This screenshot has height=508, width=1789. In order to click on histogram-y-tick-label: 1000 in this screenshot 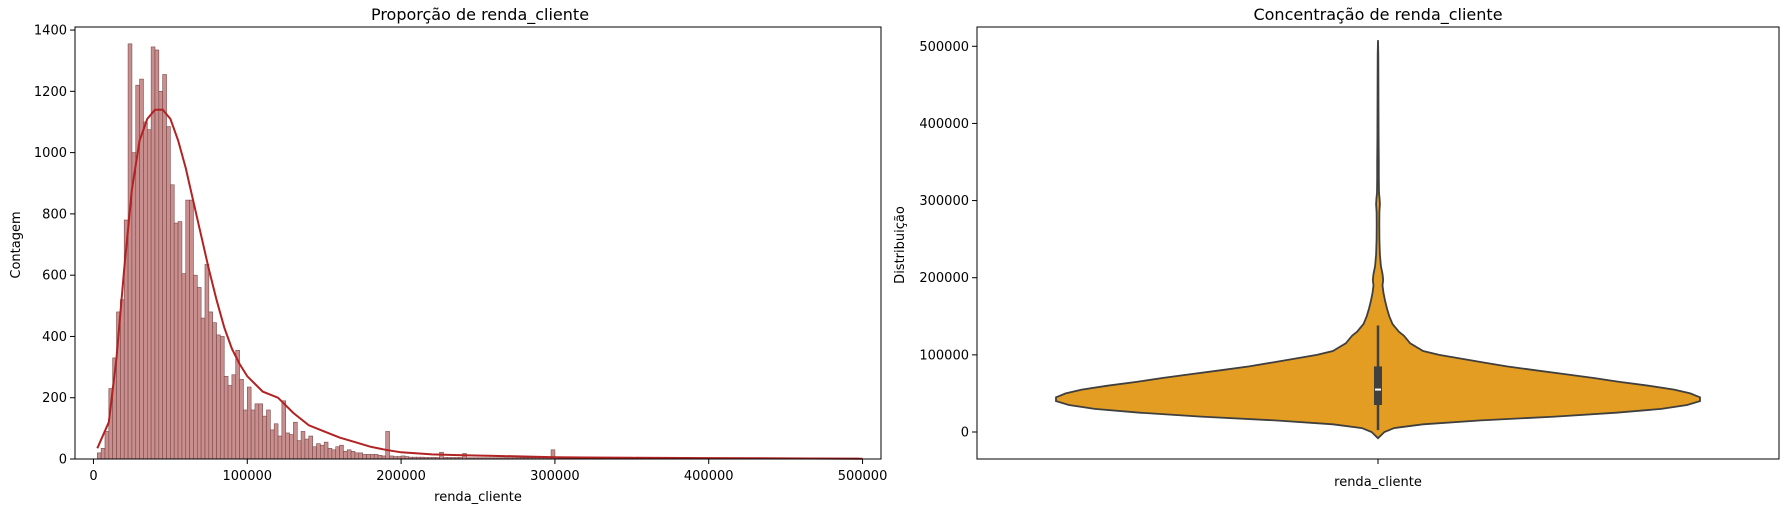, I will do `click(50, 153)`.